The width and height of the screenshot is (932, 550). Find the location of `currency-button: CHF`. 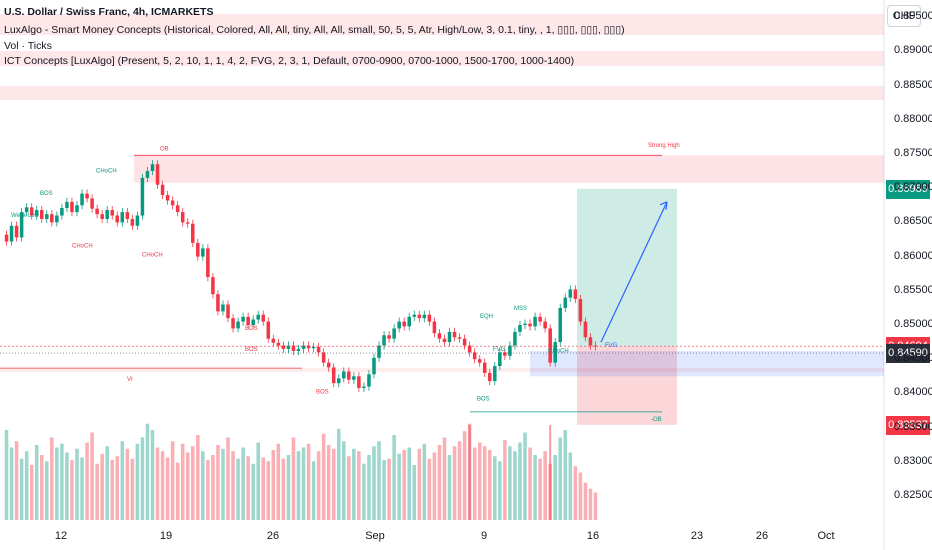

currency-button: CHF is located at coordinates (904, 16).